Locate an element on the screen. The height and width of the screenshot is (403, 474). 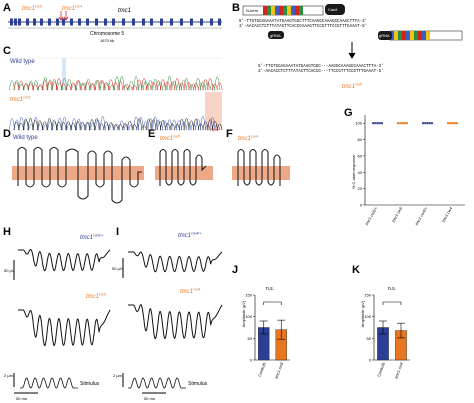
panel-e: E tmc1cw5 is located at coordinates (180, 157).